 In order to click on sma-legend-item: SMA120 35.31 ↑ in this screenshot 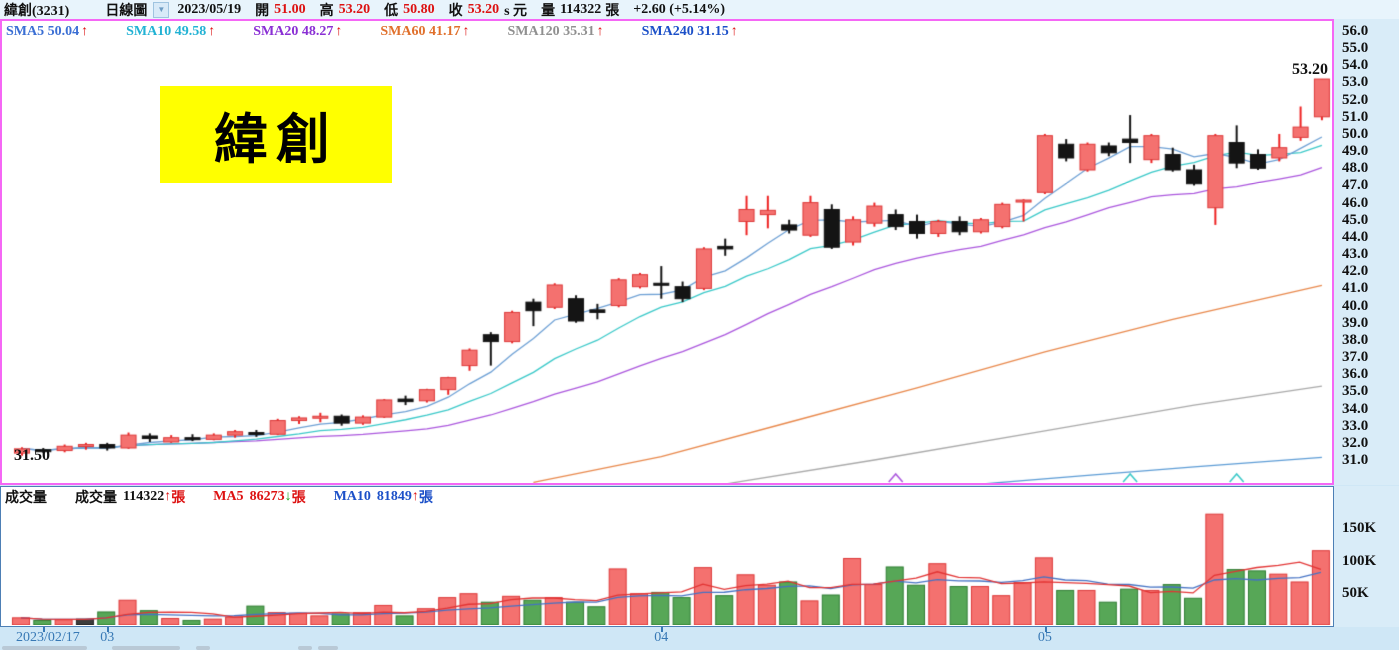, I will do `click(556, 32)`.